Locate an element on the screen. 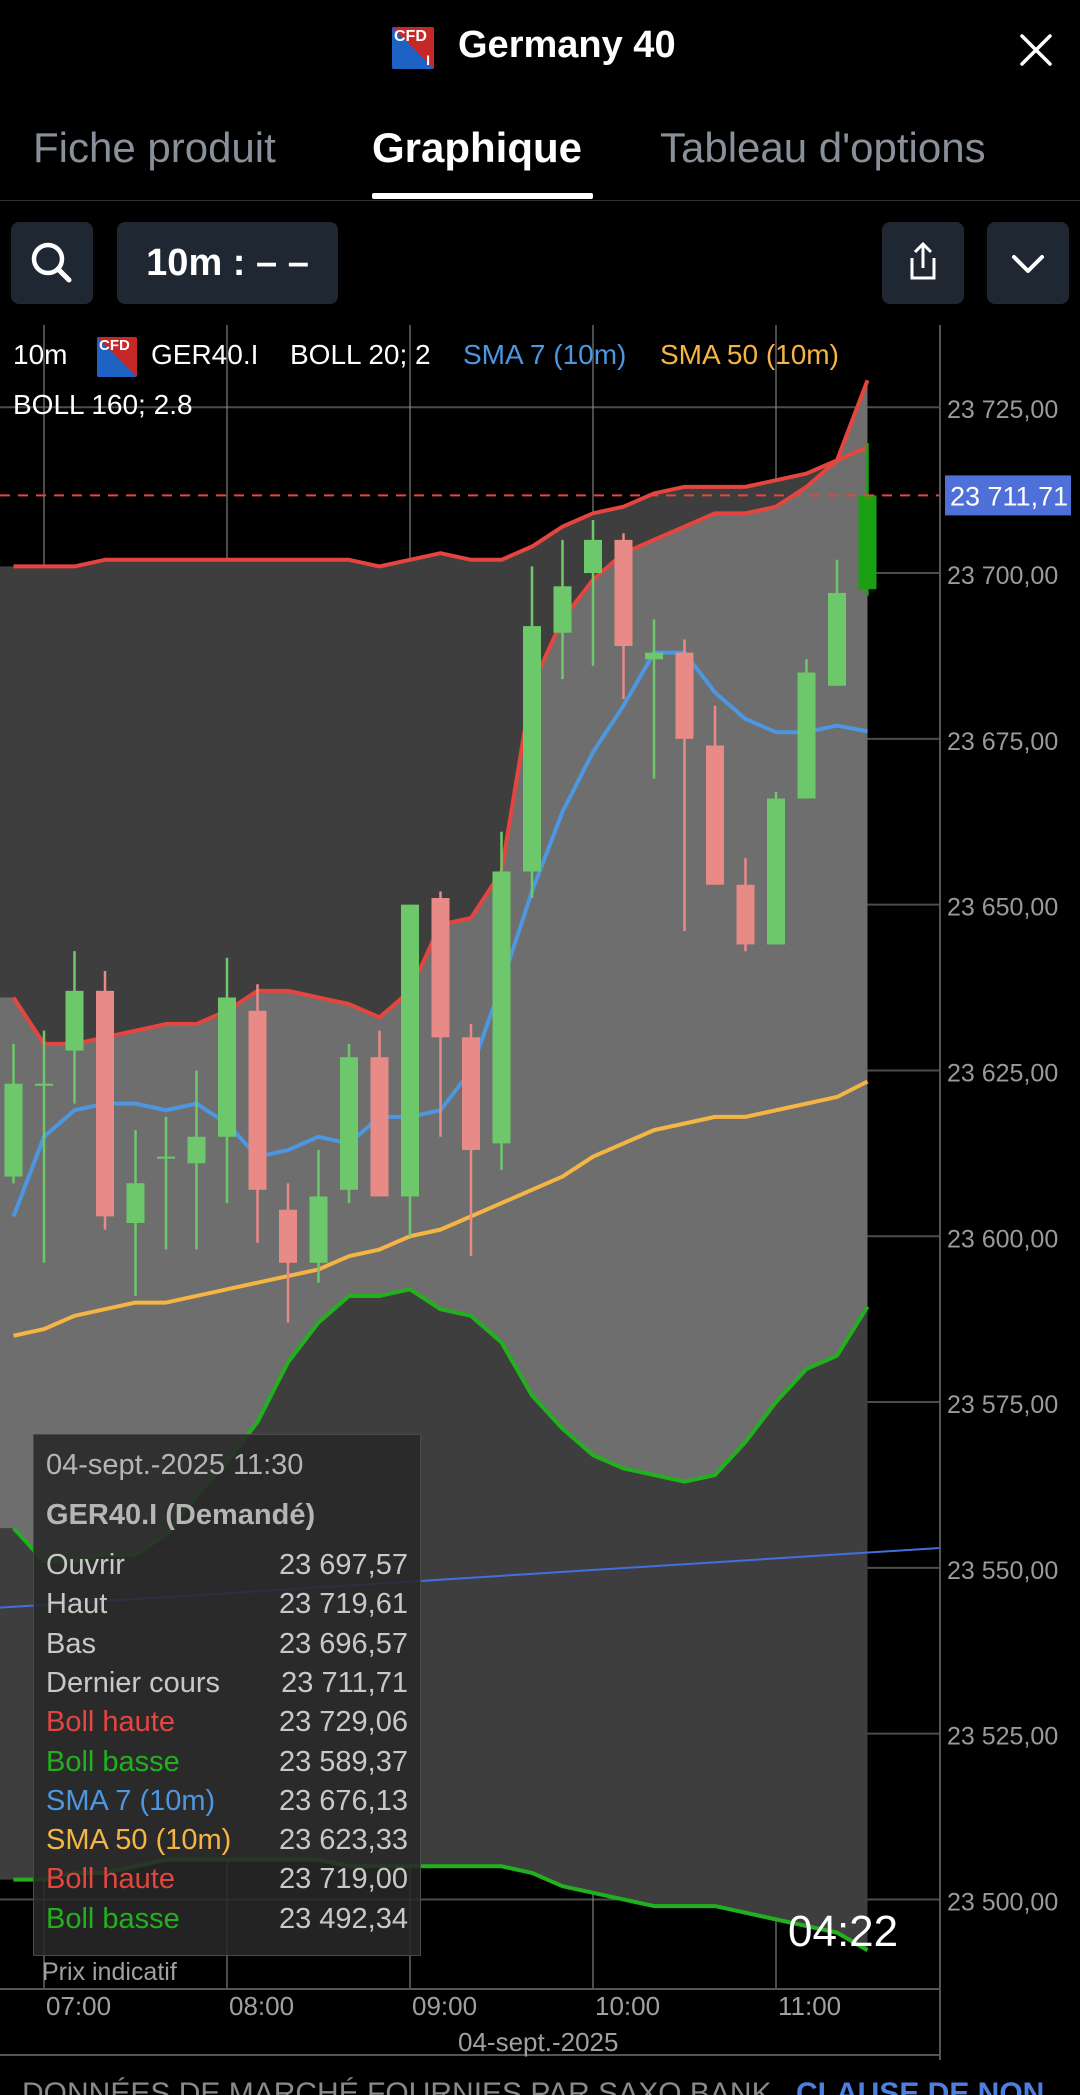 The image size is (1080, 2095). tooltip-row-label: Haut is located at coordinates (77, 1604).